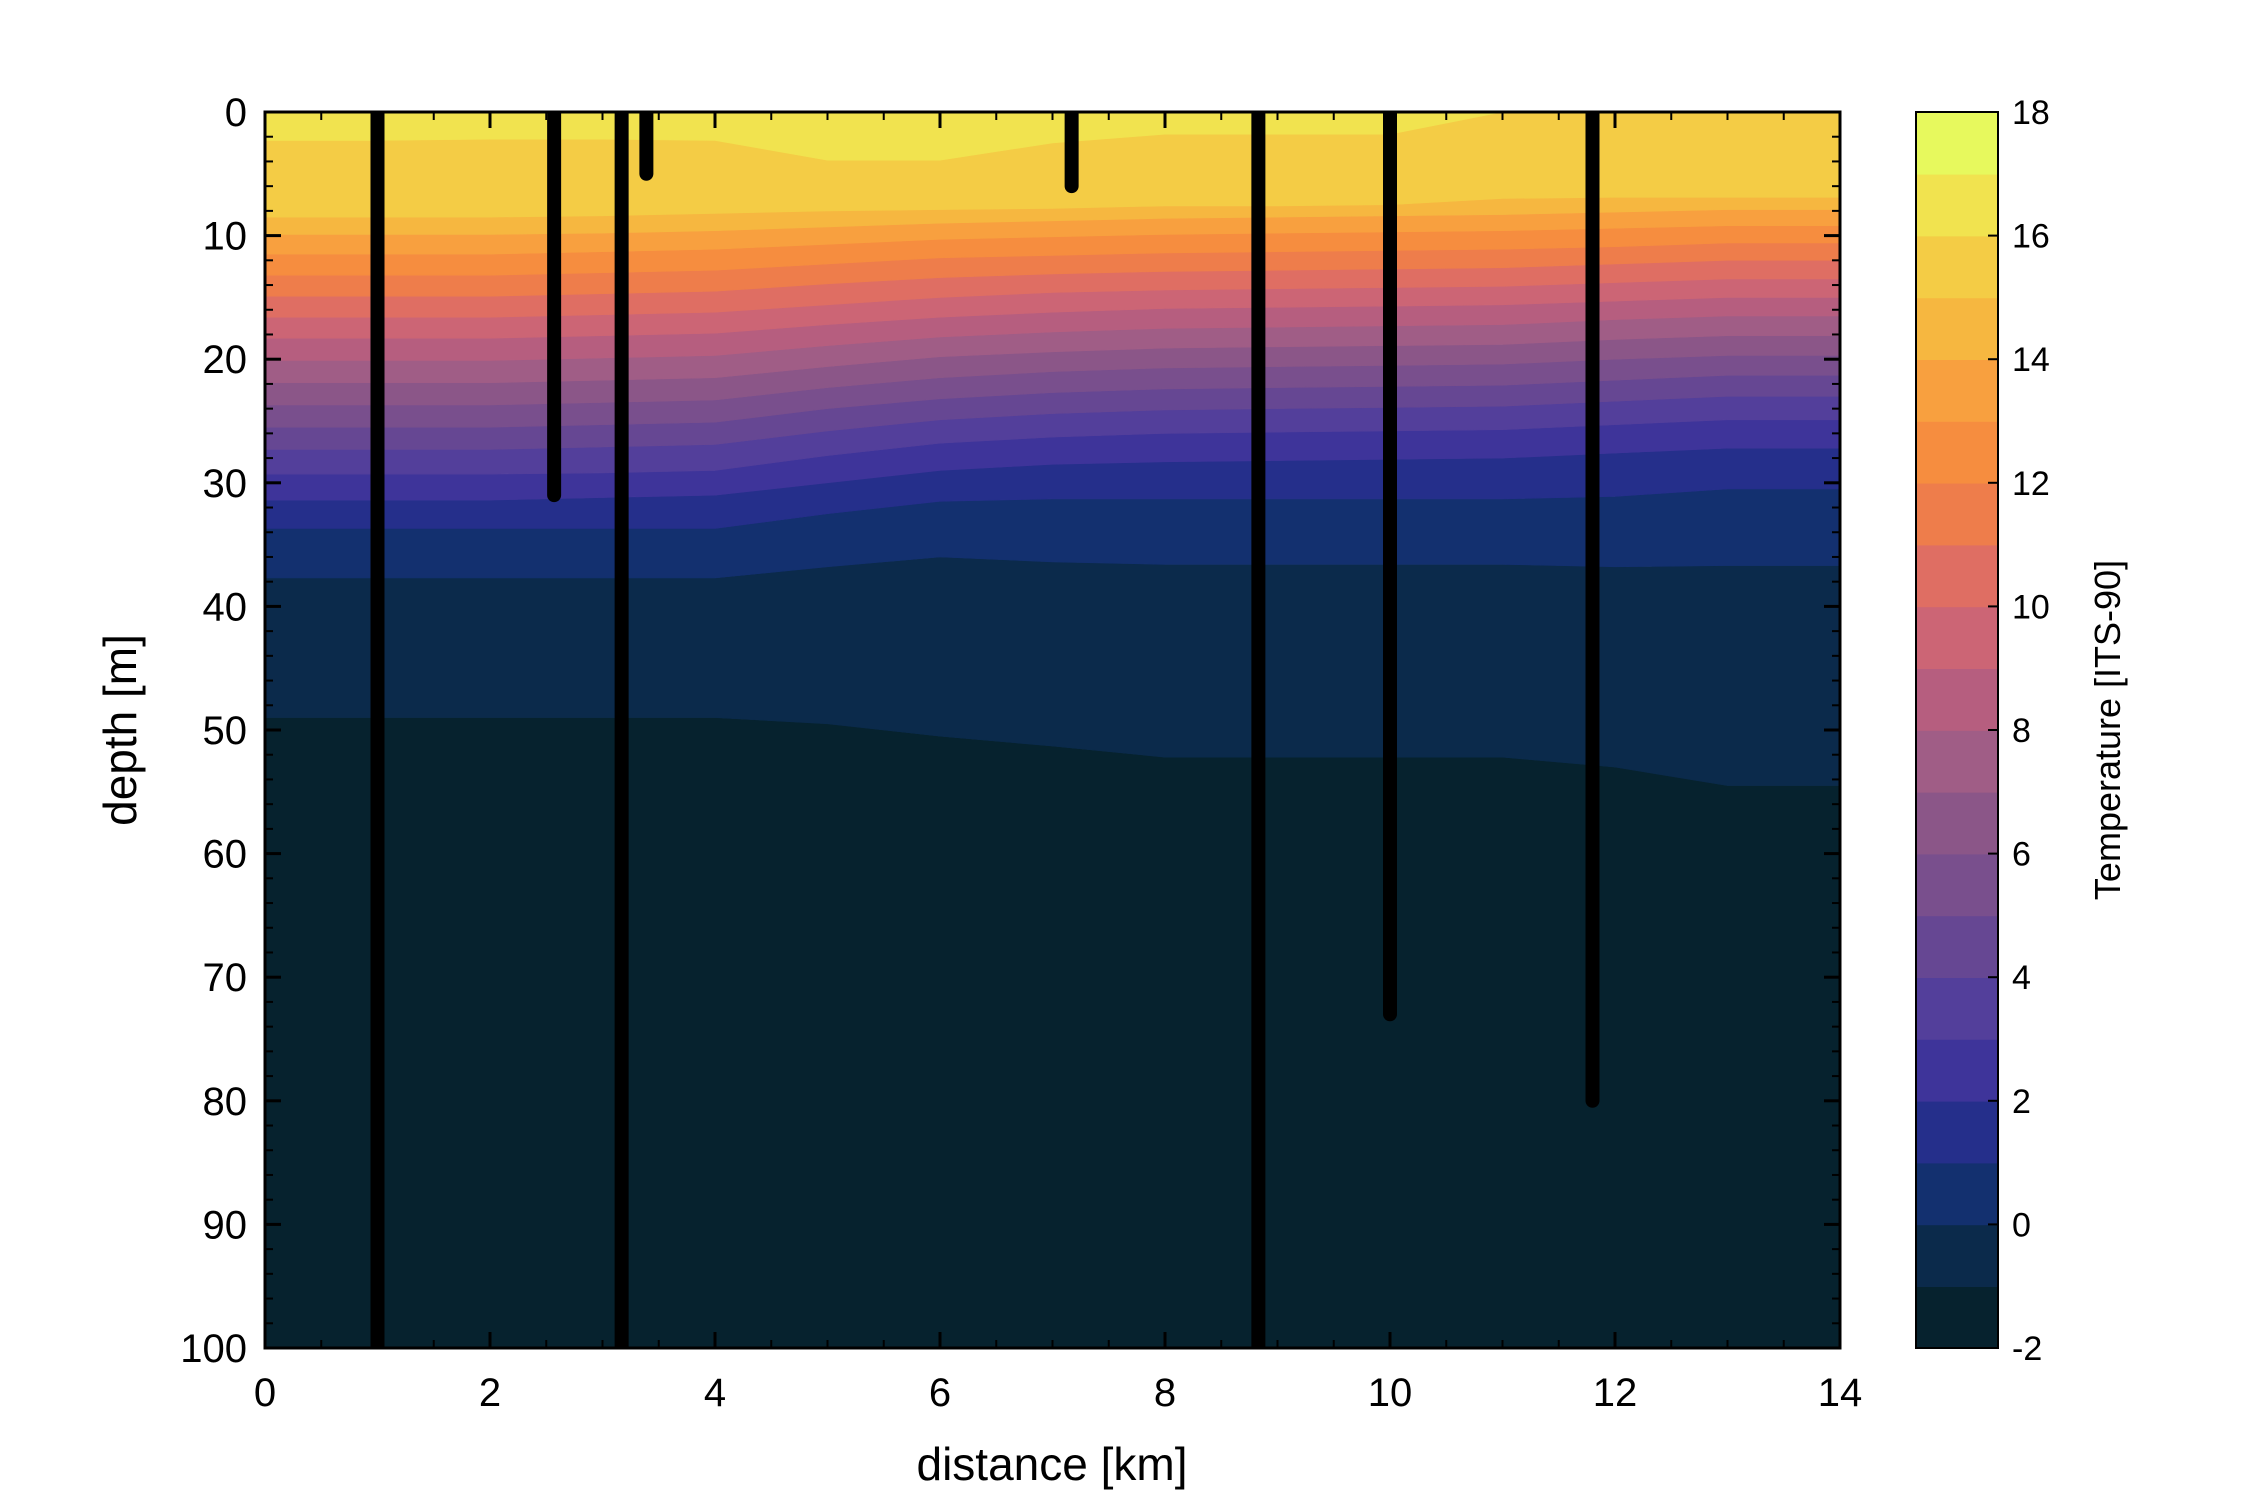  Describe the element at coordinates (940, 1393) in the screenshot. I see `x-tick-label: 6` at that location.